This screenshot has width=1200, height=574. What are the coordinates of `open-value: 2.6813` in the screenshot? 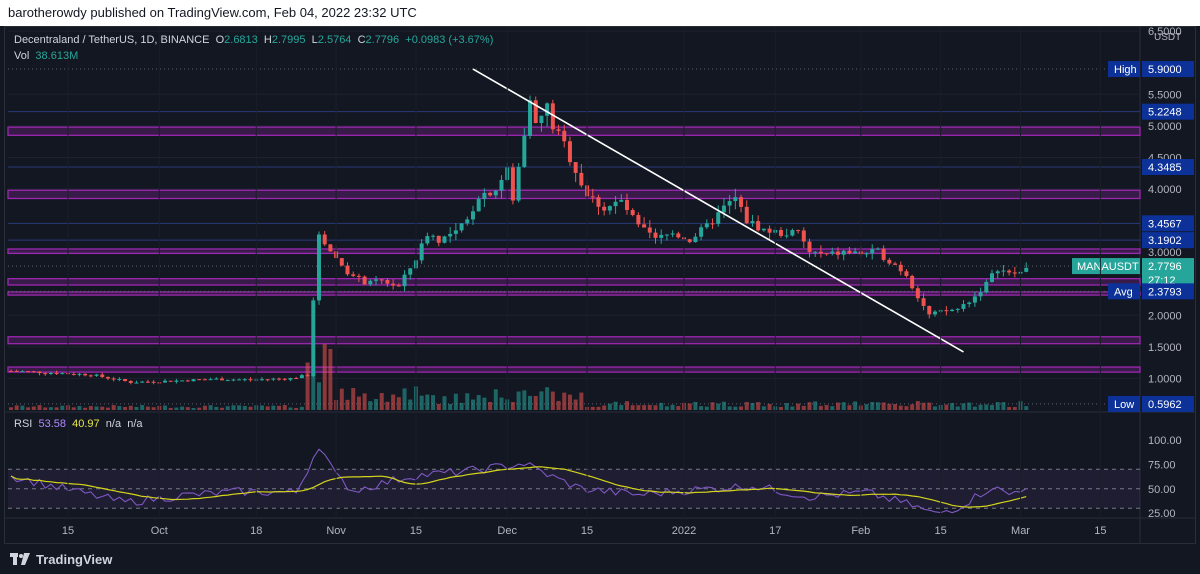 It's located at (241, 40).